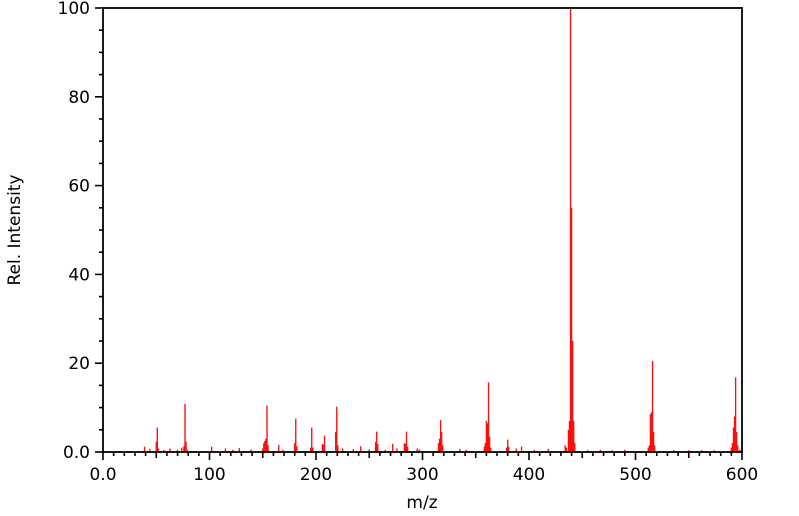 Image resolution: width=799 pixels, height=516 pixels. What do you see at coordinates (529, 475) in the screenshot?
I see `x-tick-label: 400` at bounding box center [529, 475].